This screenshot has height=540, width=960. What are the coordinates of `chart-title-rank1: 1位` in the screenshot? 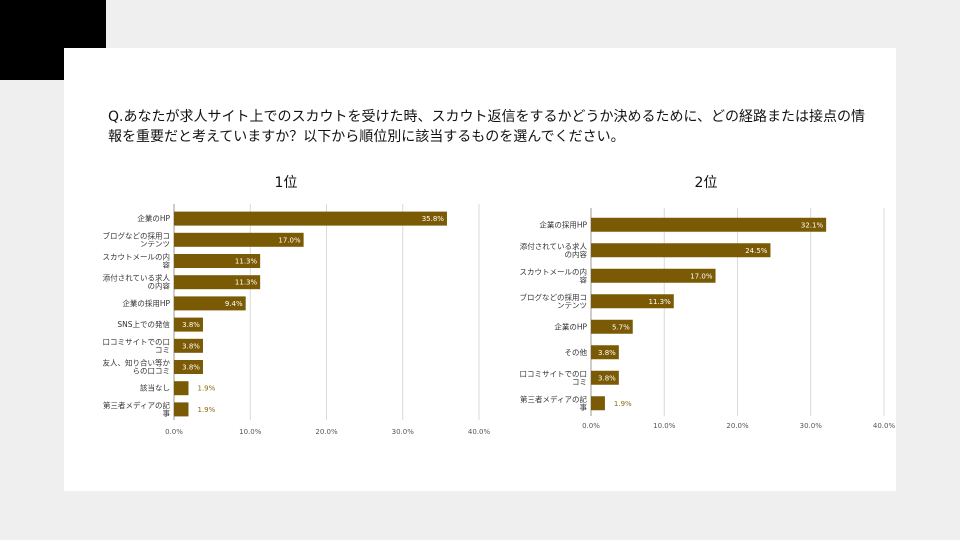 It's located at (286, 183).